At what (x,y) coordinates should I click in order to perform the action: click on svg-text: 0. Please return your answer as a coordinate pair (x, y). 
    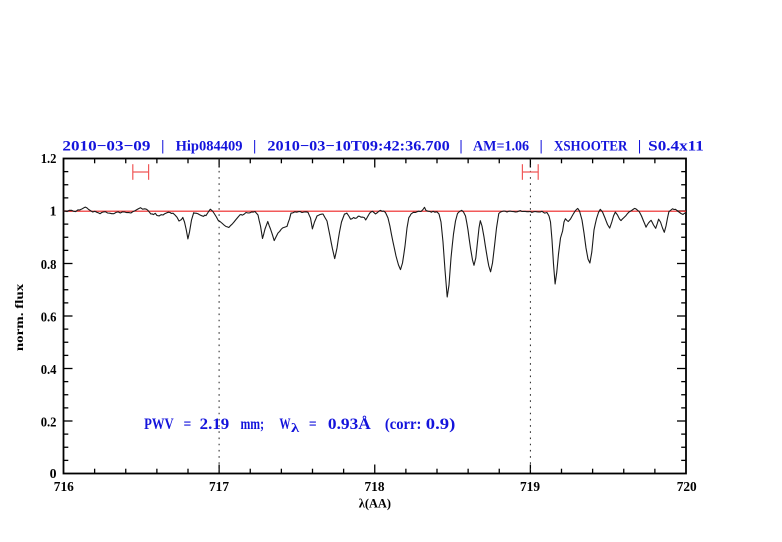
    Looking at the image, I should click on (53, 473).